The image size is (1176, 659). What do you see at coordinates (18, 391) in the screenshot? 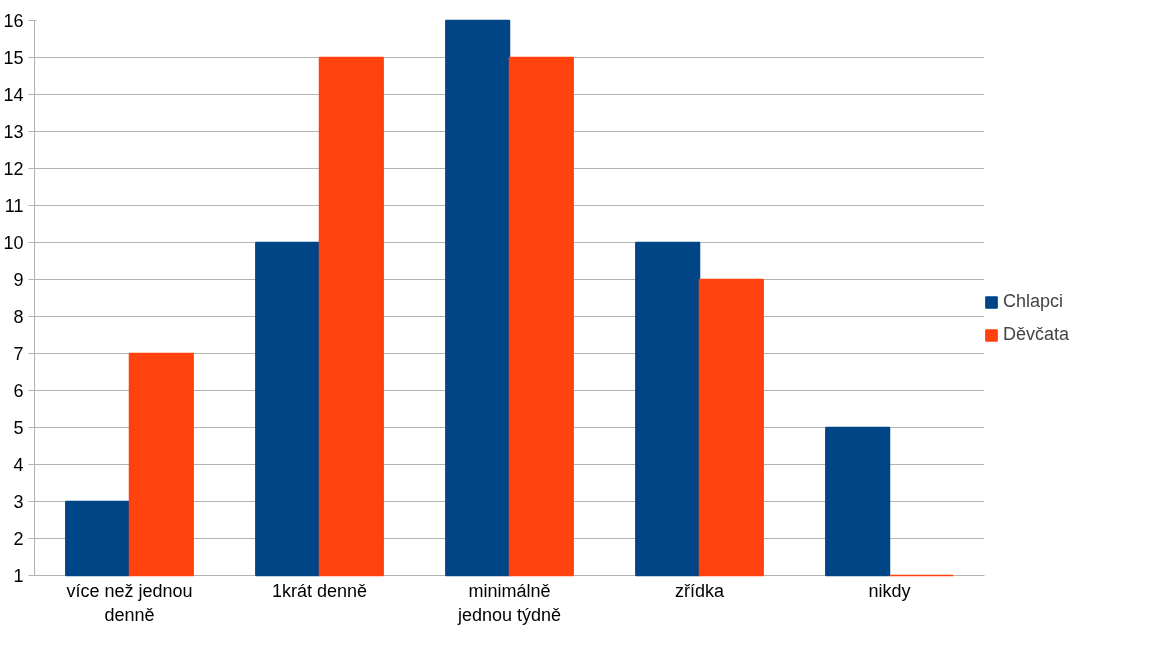
I see `y-tick-label: 6` at bounding box center [18, 391].